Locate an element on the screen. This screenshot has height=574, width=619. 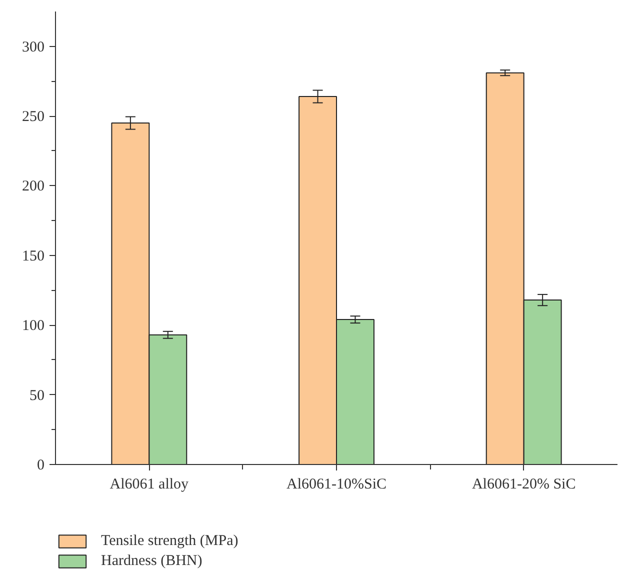
y-tick-label: 300 is located at coordinates (33, 47).